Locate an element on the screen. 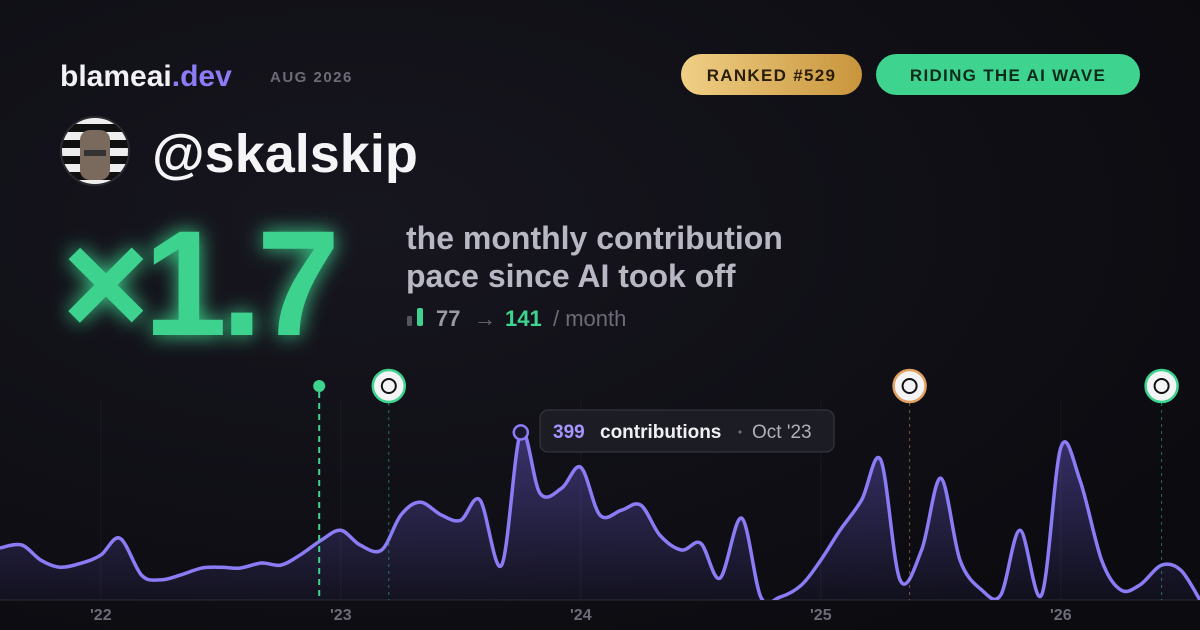  highlight-point is located at coordinates (521, 432).